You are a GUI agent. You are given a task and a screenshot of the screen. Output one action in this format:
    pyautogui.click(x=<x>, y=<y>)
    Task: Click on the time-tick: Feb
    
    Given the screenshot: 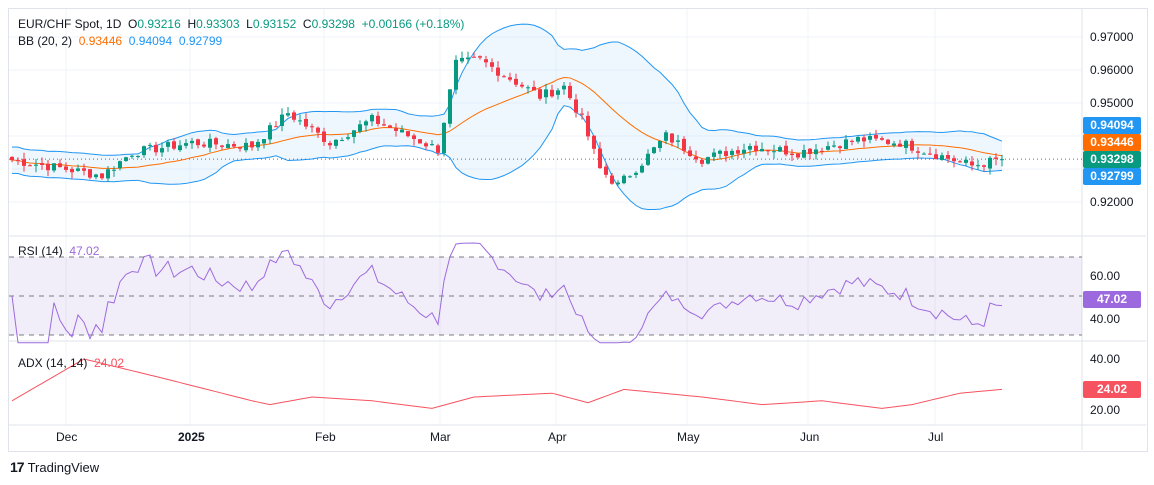 What is the action you would take?
    pyautogui.click(x=325, y=437)
    